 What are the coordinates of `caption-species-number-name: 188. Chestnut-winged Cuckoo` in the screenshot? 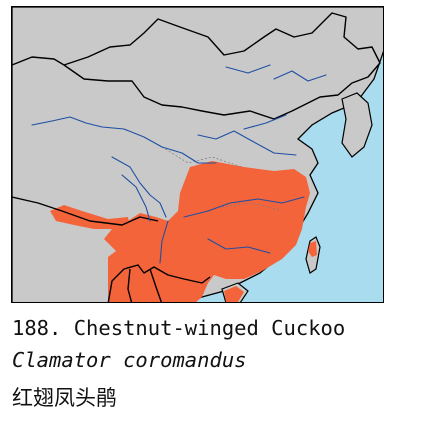 It's located at (179, 328).